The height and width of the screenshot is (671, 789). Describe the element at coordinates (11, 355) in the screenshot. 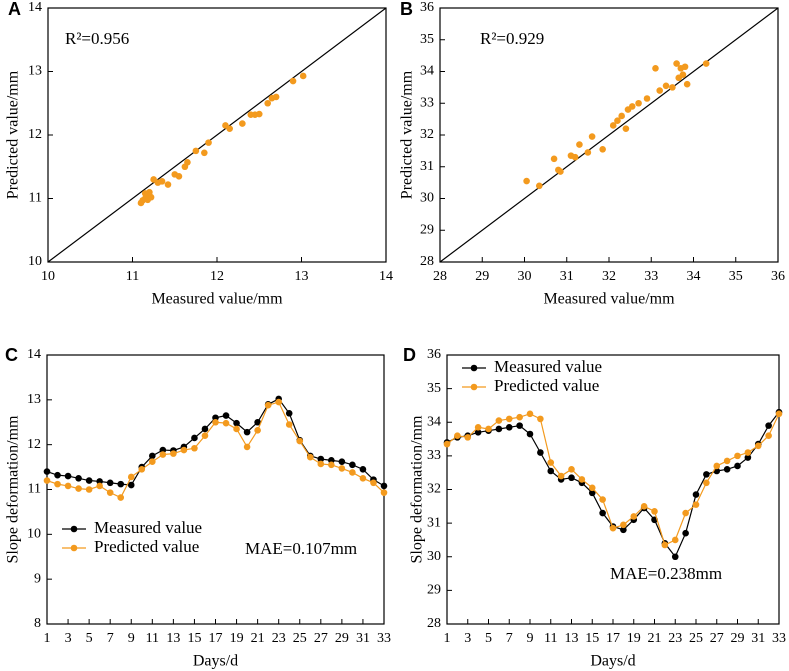

I see `panel-label: C` at that location.